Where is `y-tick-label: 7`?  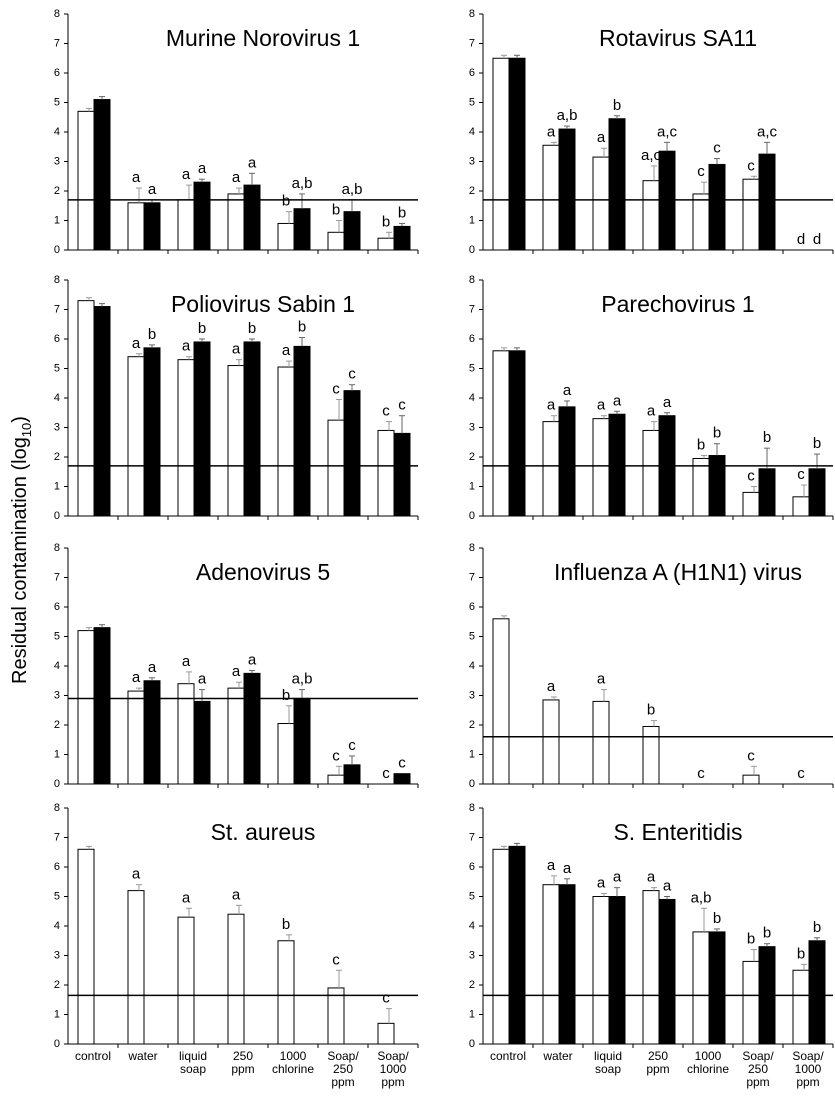 y-tick-label: 7 is located at coordinates (472, 309).